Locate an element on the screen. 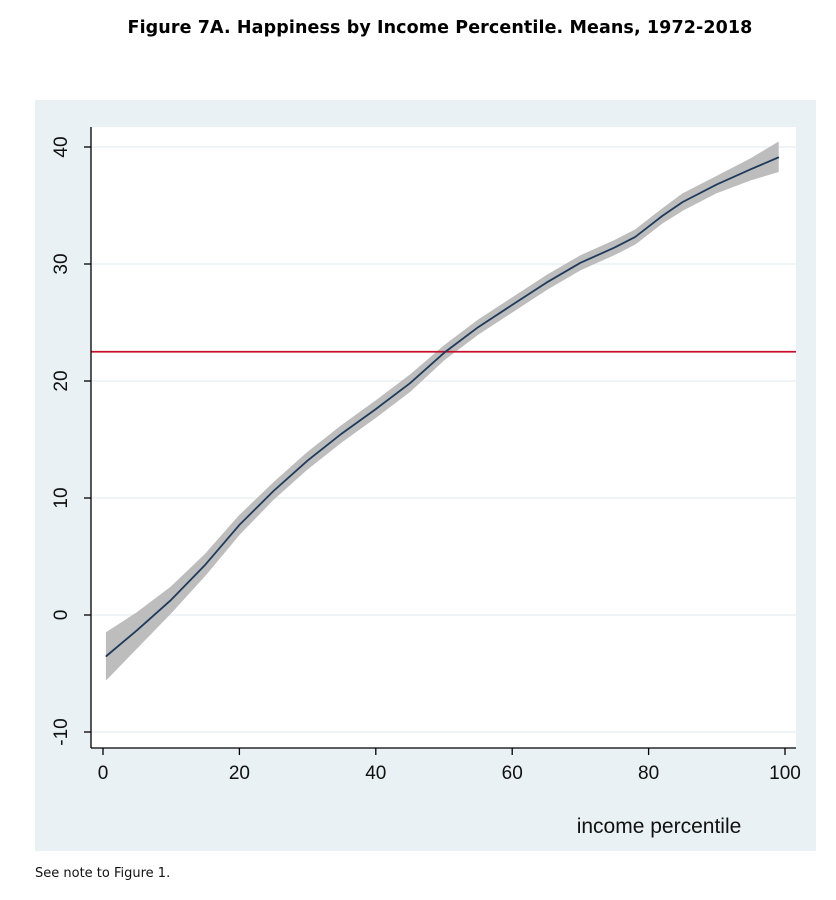 The width and height of the screenshot is (836, 900). x-tick-label-3: 60 is located at coordinates (512, 773).